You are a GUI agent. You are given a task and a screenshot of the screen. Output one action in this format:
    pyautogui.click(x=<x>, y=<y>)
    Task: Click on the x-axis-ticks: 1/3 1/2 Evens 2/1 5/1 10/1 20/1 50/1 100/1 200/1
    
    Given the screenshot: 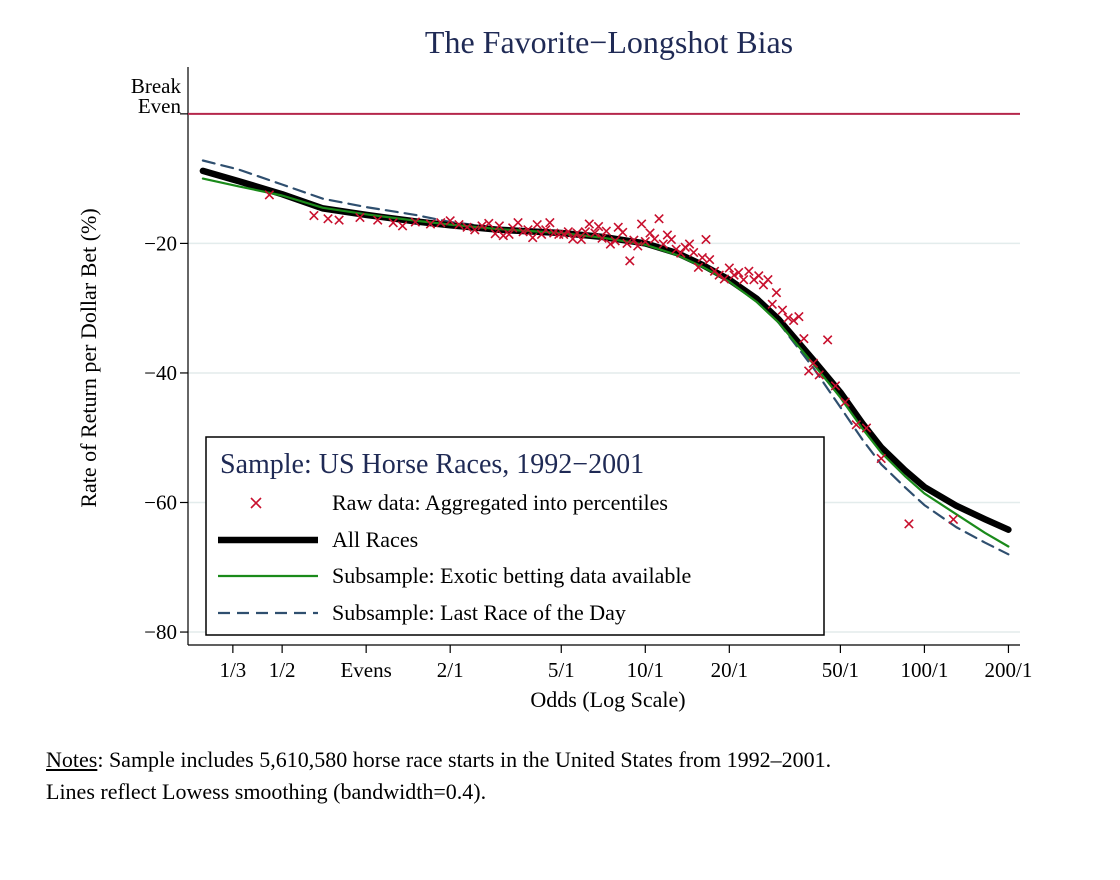 What is the action you would take?
    pyautogui.click(x=625, y=663)
    